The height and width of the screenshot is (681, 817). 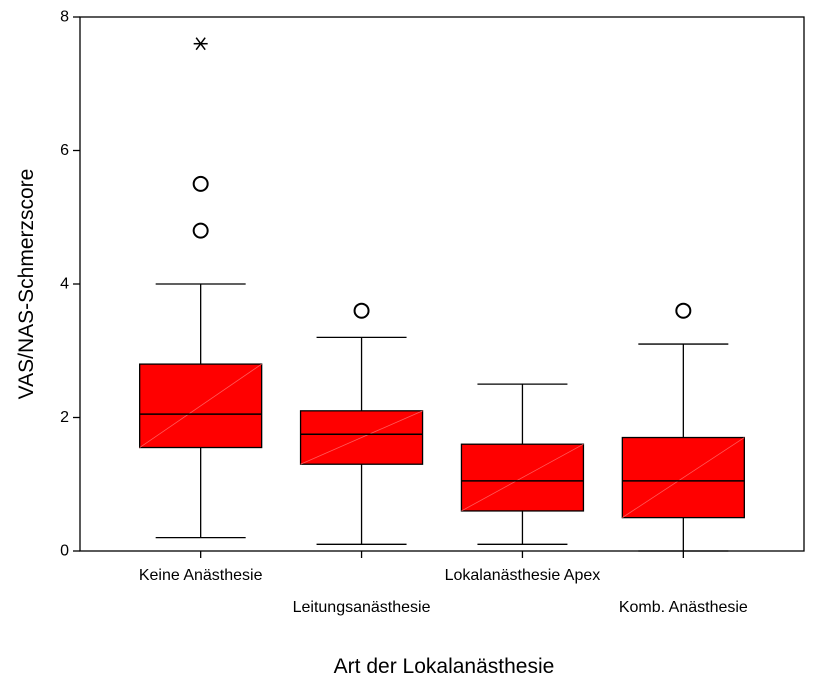 I want to click on y-tick-label: 4, so click(x=64, y=284).